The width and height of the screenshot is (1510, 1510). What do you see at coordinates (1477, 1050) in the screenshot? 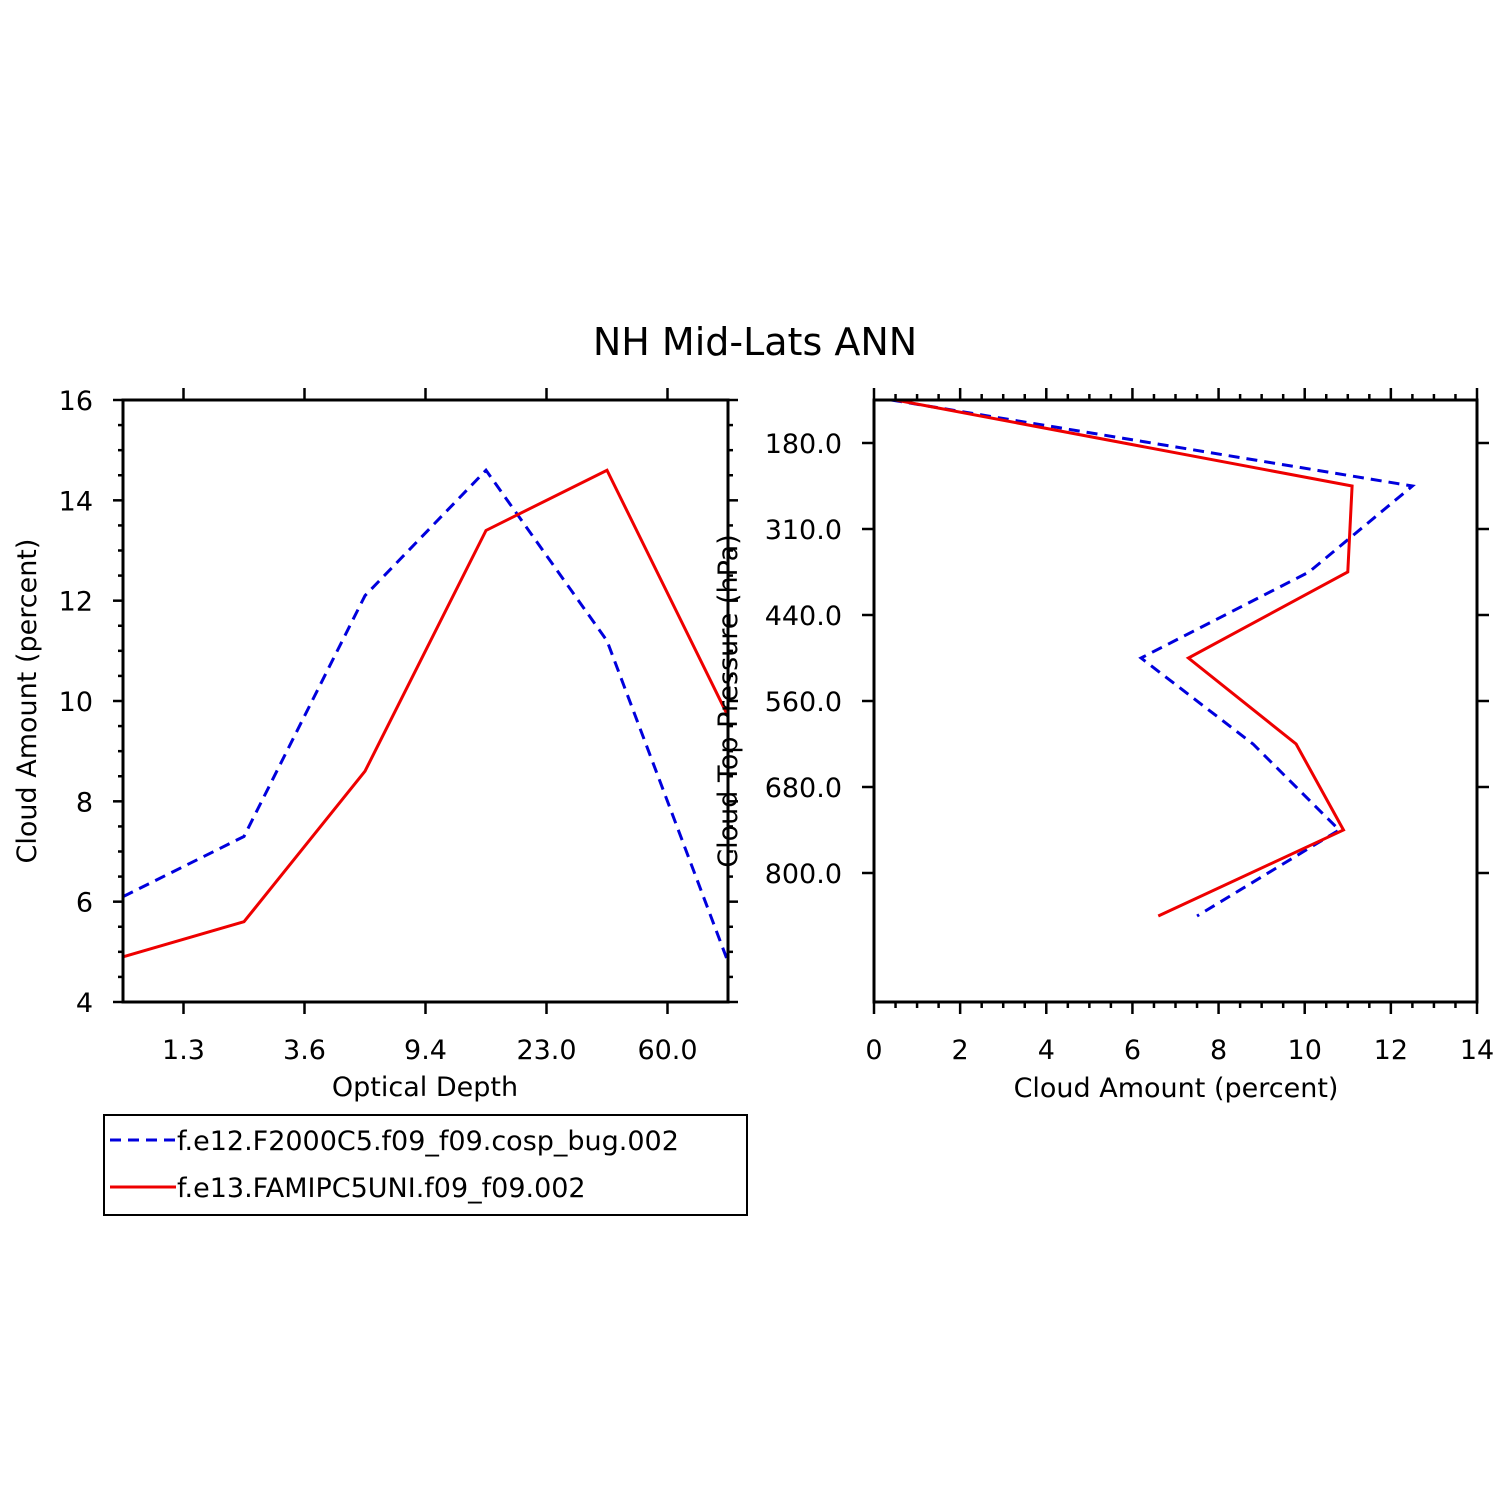
I see `right-x-tick-label: 14` at bounding box center [1477, 1050].